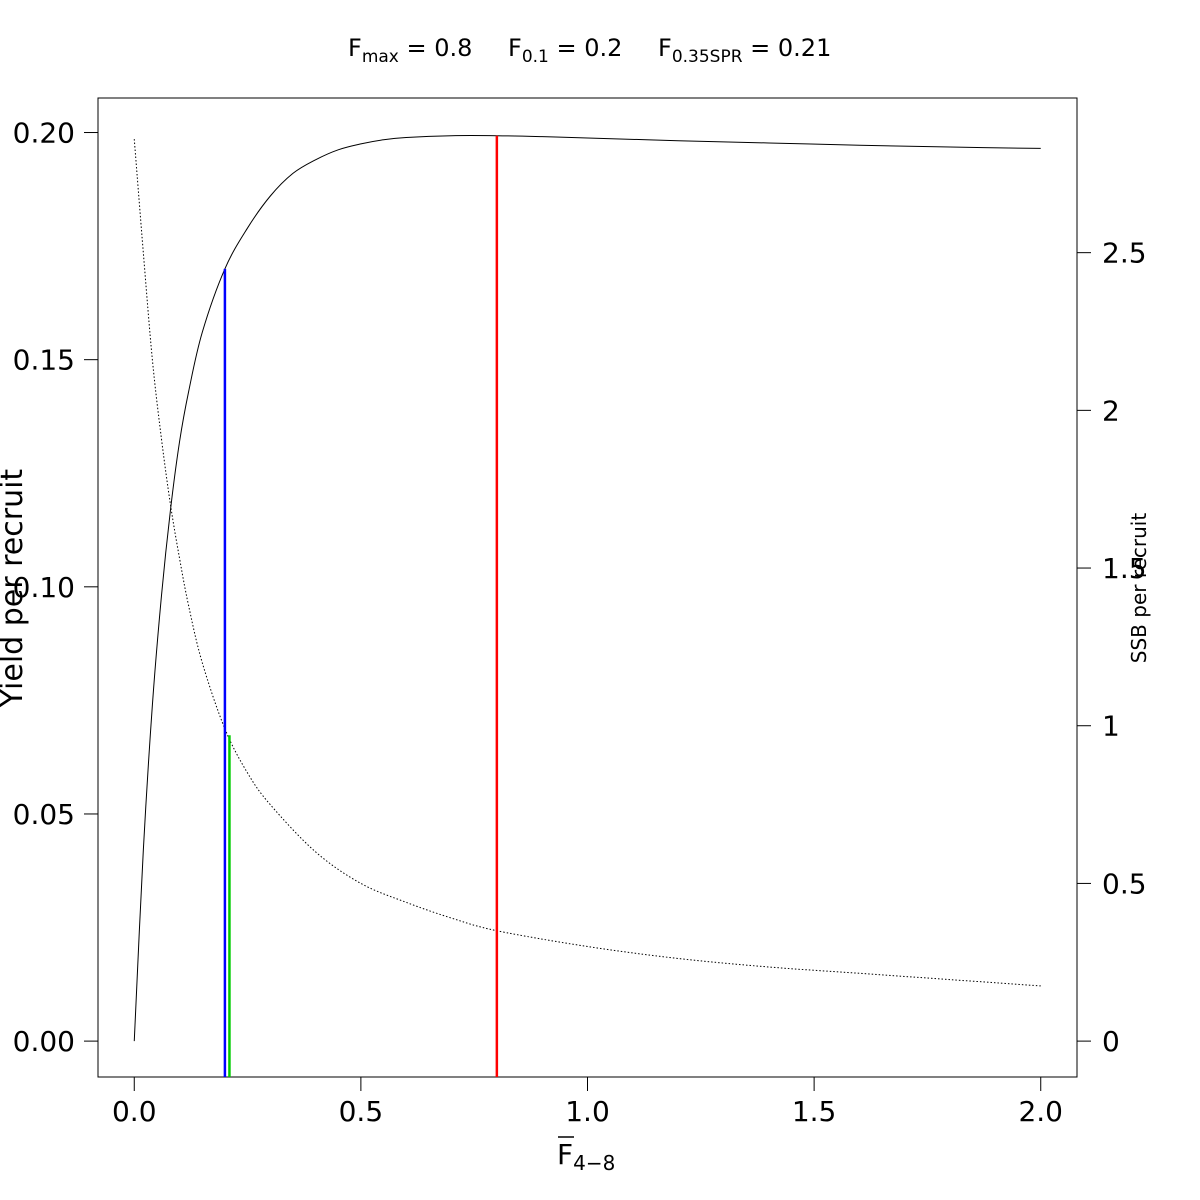 The height and width of the screenshot is (1200, 1200). What do you see at coordinates (410, 50) in the screenshot?
I see `header-fmax: Fmax = 0.8` at bounding box center [410, 50].